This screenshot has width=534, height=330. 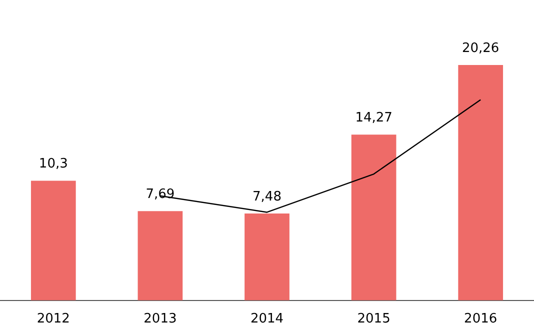 What do you see at coordinates (373, 319) in the screenshot?
I see `x-tick-label: 2015` at bounding box center [373, 319].